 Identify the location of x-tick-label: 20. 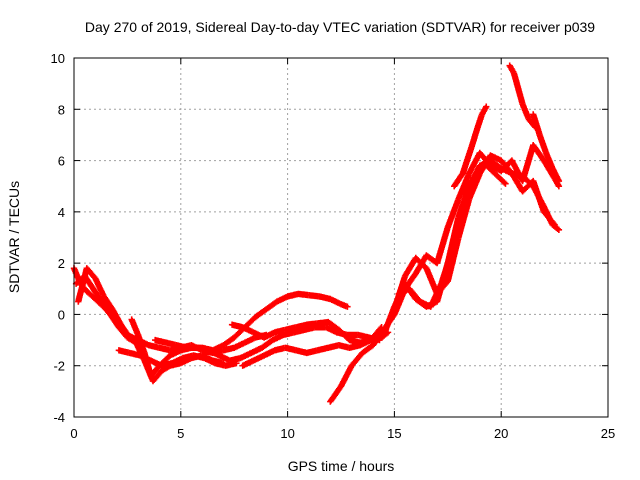
(501, 433).